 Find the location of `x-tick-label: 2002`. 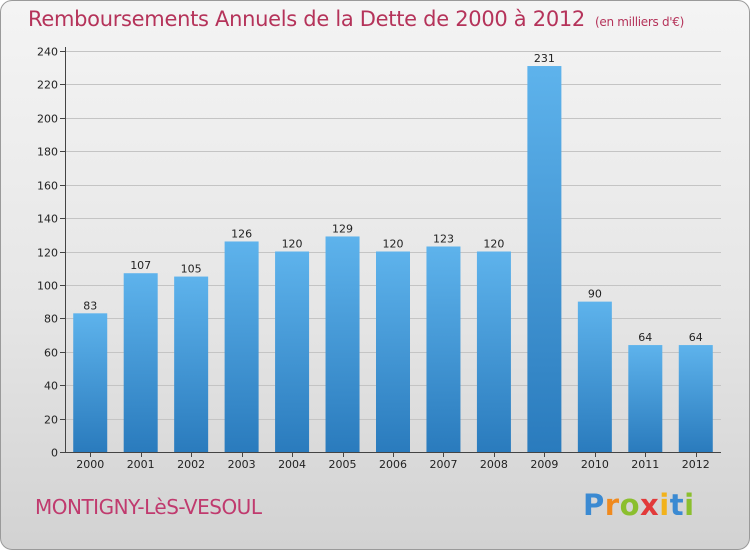

x-tick-label: 2002 is located at coordinates (191, 464).